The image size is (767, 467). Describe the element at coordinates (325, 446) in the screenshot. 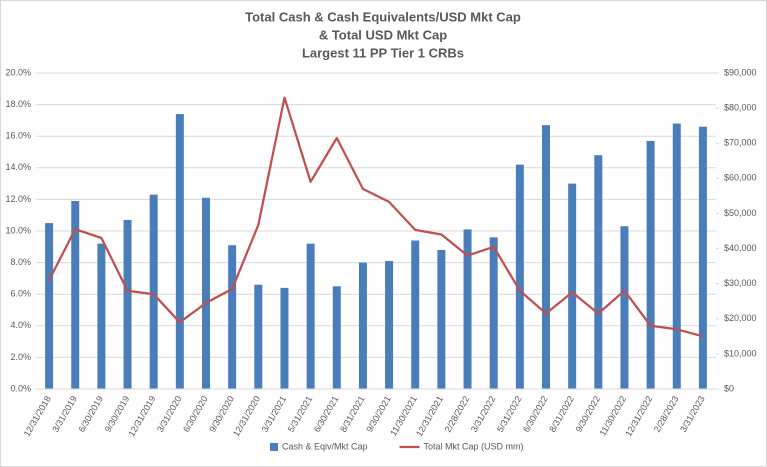

I see `legend-label: Cash & Eqiv/Mkt Cap` at that location.